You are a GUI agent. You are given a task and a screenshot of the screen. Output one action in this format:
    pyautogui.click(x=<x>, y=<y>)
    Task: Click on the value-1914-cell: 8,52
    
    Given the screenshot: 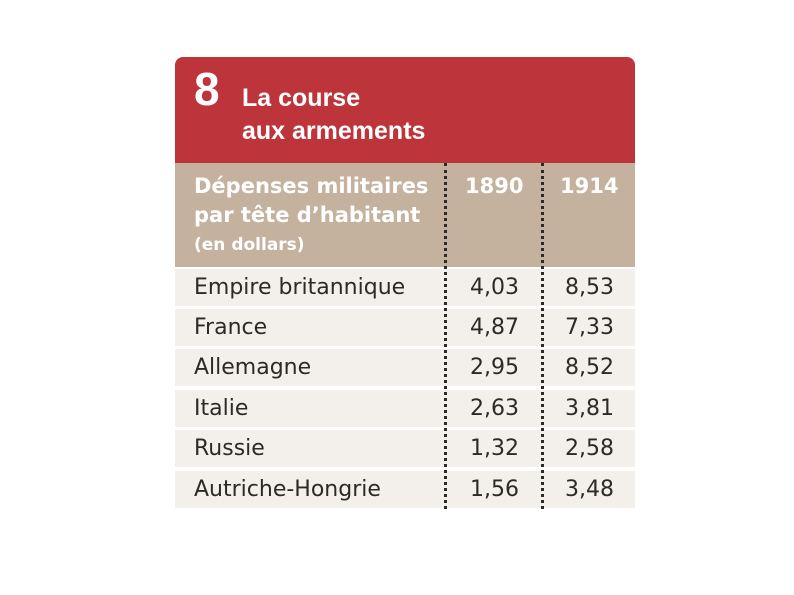 What is the action you would take?
    pyautogui.click(x=589, y=367)
    